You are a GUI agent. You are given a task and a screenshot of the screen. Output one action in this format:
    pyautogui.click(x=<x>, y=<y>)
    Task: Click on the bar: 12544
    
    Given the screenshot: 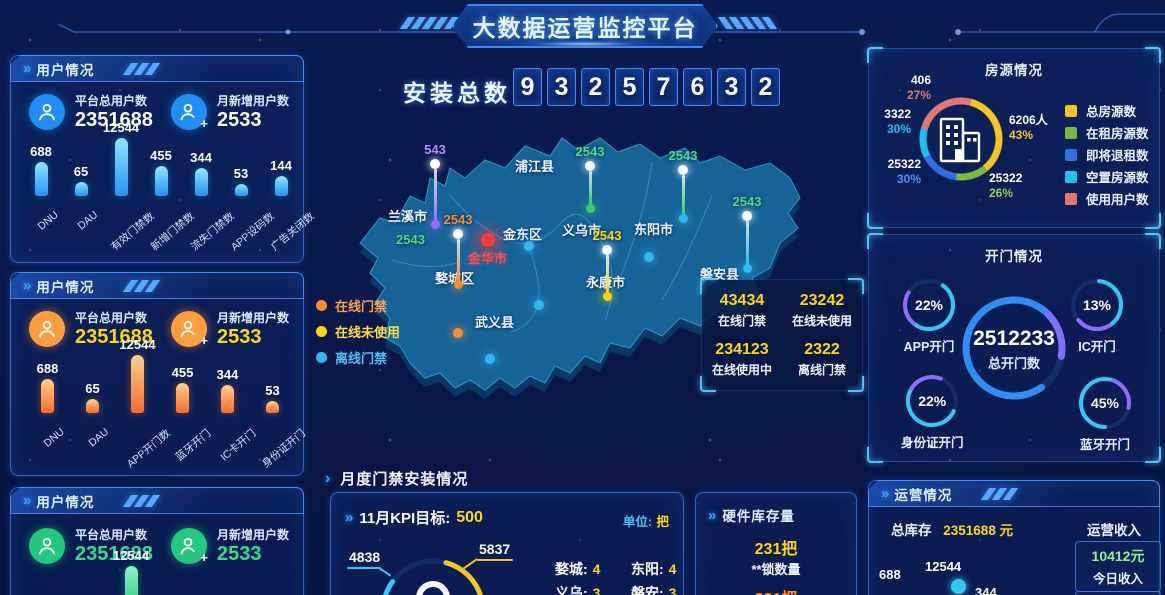 What is the action you would take?
    pyautogui.click(x=131, y=571)
    